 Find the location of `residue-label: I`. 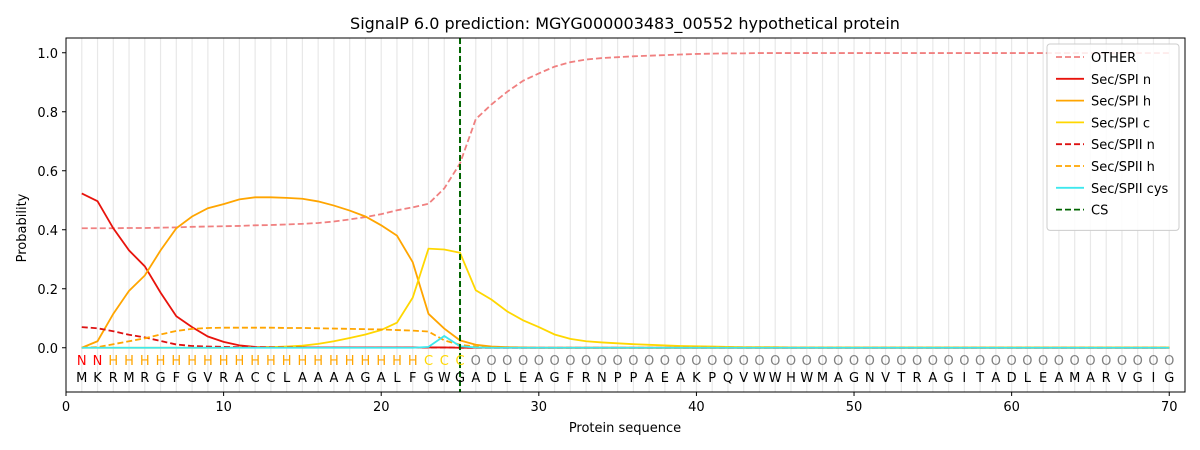

residue-label: I is located at coordinates (1154, 378).